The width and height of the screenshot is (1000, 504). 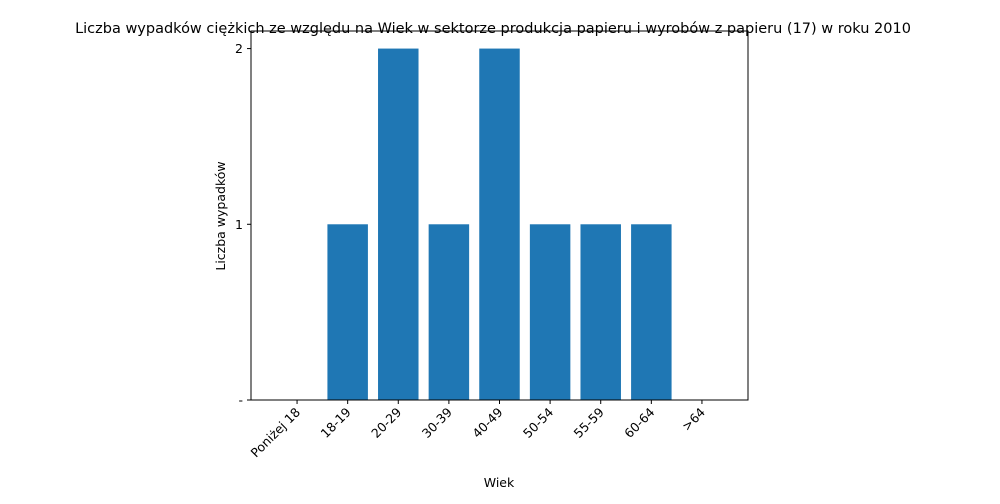 What do you see at coordinates (335, 422) in the screenshot?
I see `x-tick-label-1: 18-19` at bounding box center [335, 422].